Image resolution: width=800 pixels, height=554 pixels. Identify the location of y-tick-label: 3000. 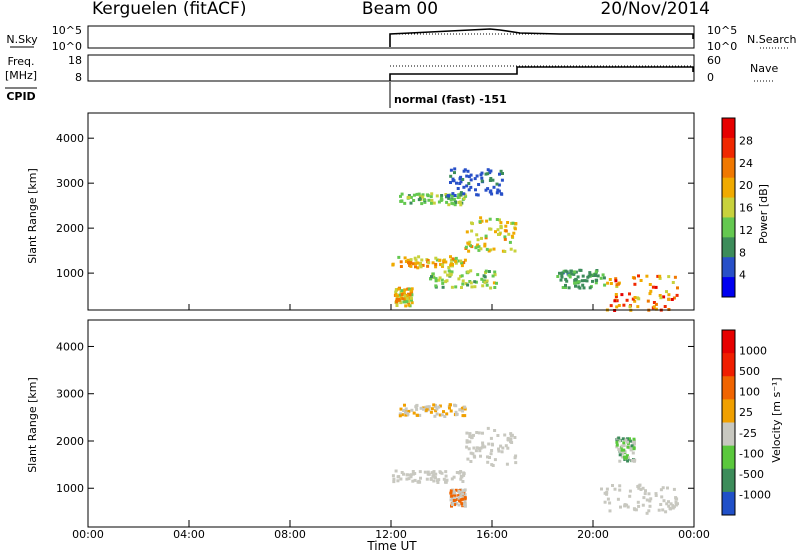
(70, 394).